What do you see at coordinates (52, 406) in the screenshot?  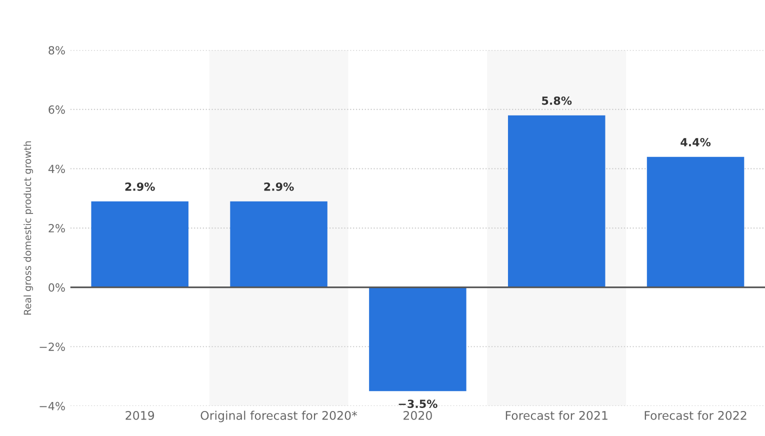 I see `y-tick-label: −4%` at bounding box center [52, 406].